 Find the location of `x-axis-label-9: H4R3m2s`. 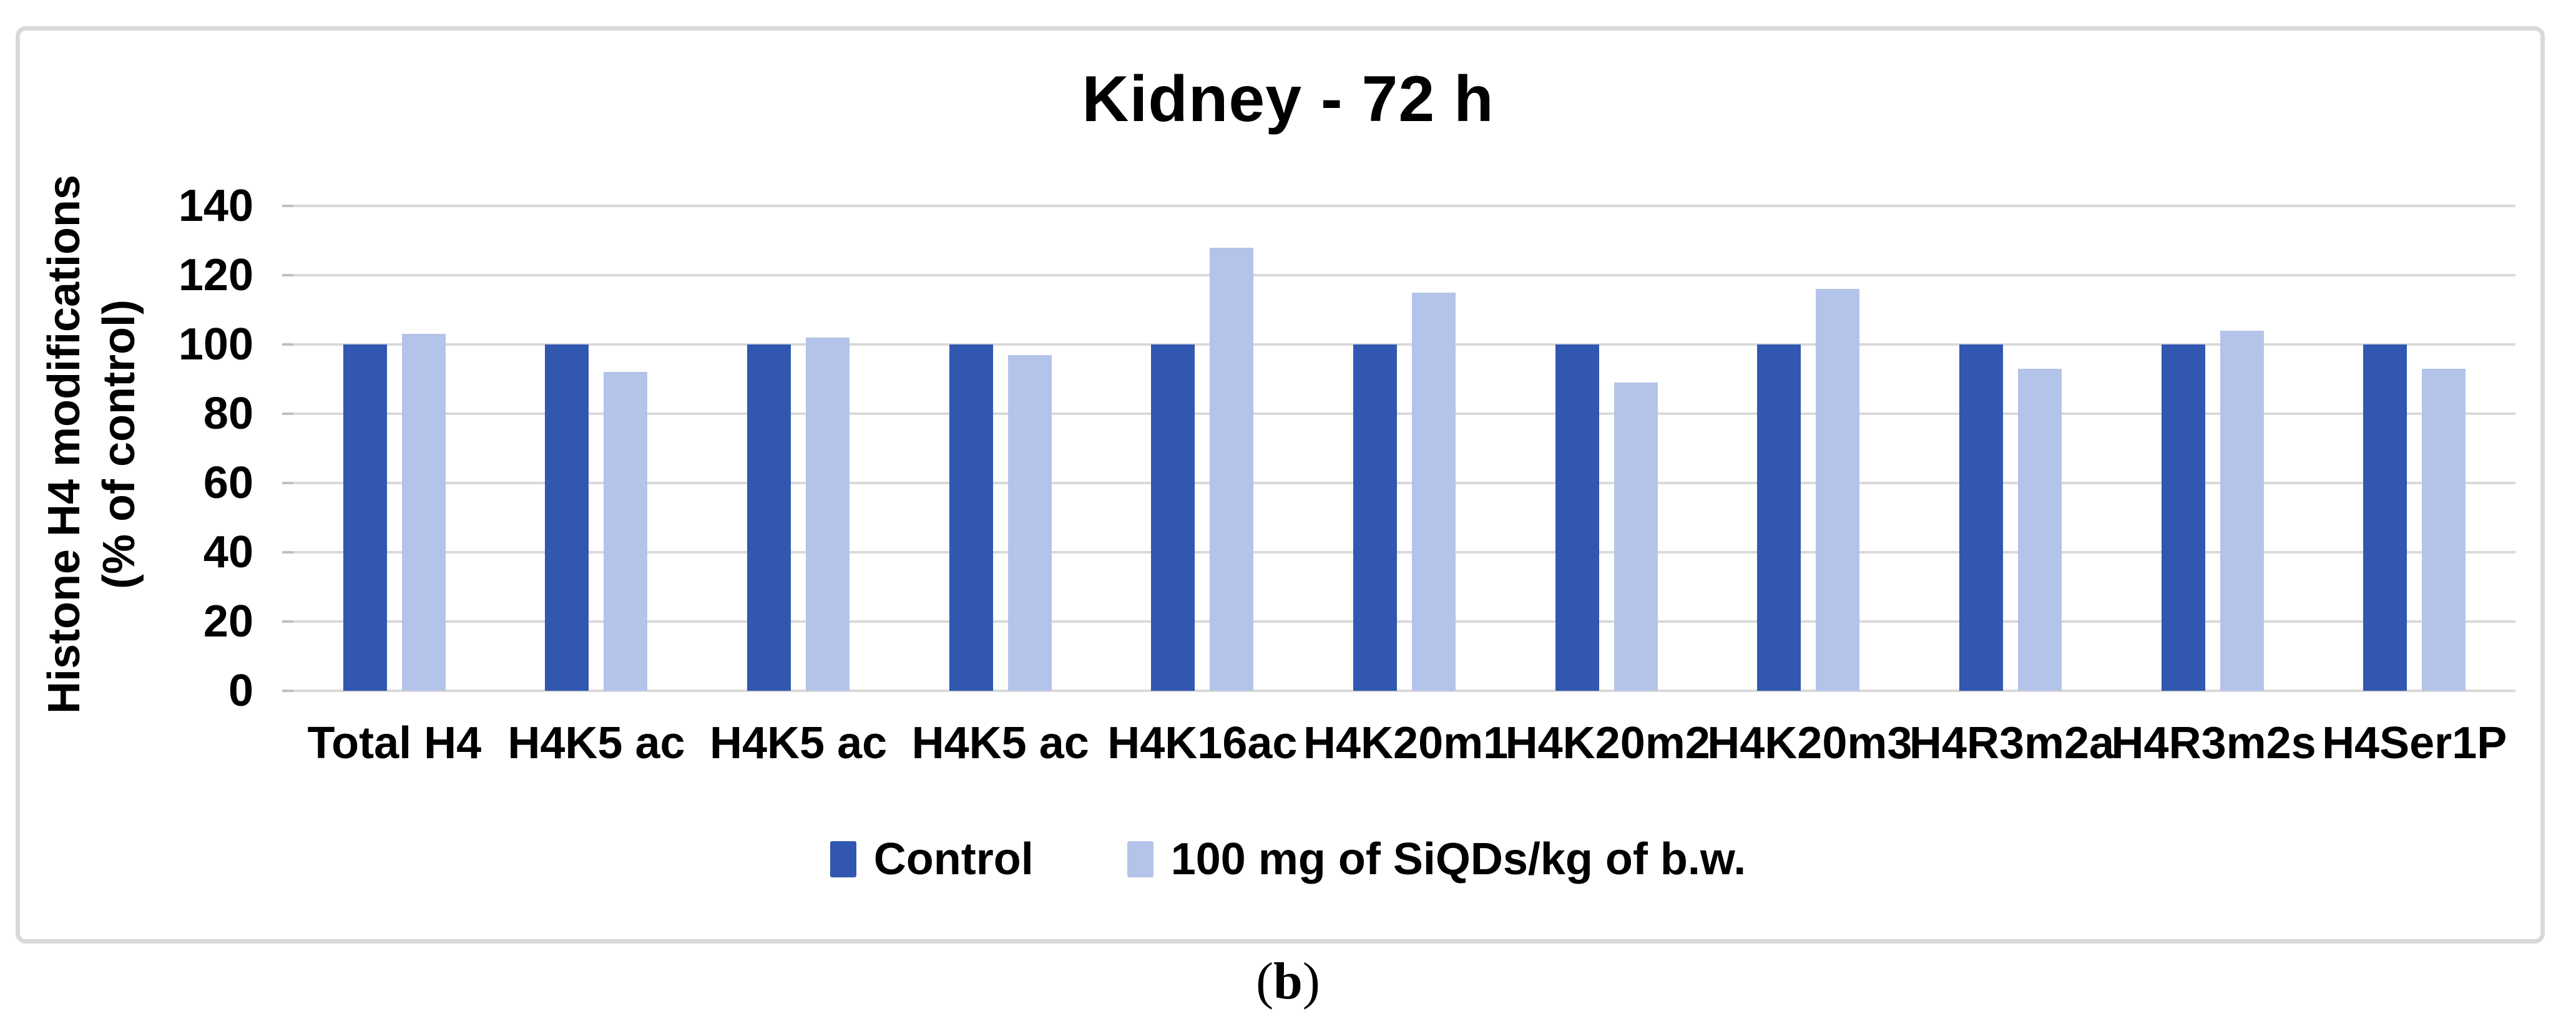

x-axis-label-9: H4R3m2s is located at coordinates (2213, 743).